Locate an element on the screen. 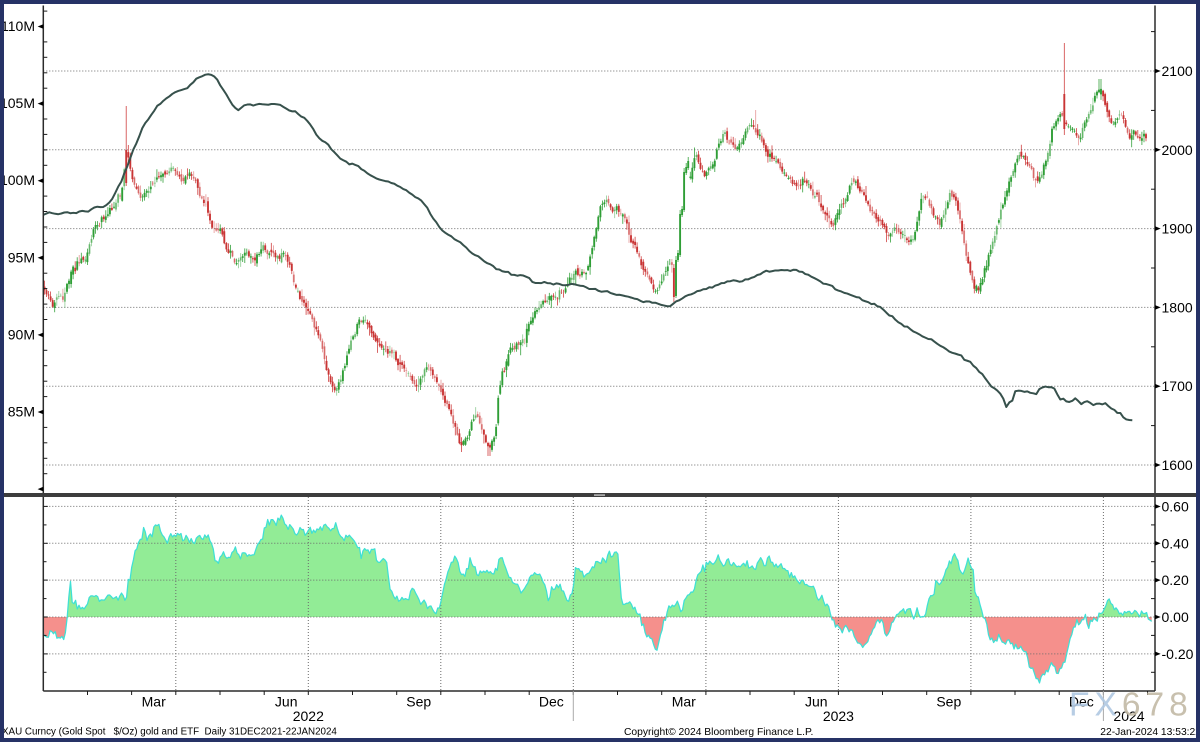 This screenshot has width=1200, height=747. svg-text: 105M is located at coordinates (17, 103).